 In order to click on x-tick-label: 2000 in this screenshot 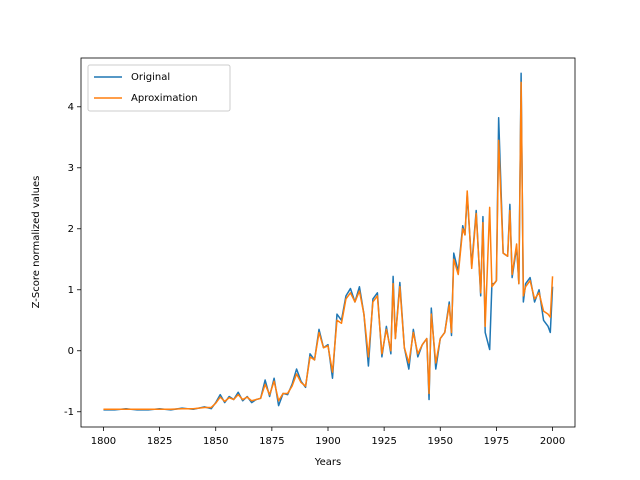, I will do `click(552, 441)`.